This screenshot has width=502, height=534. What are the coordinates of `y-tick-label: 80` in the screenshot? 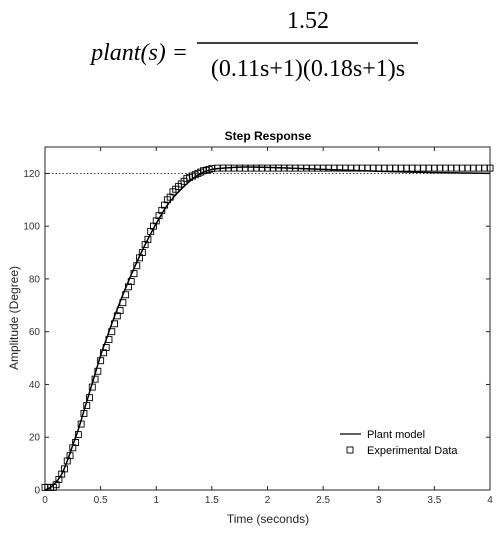 It's located at (35, 279).